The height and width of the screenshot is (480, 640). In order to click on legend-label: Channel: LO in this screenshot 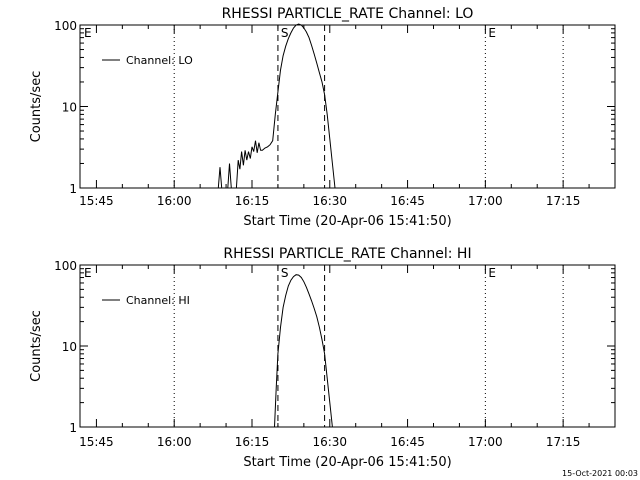, I will do `click(159, 60)`.